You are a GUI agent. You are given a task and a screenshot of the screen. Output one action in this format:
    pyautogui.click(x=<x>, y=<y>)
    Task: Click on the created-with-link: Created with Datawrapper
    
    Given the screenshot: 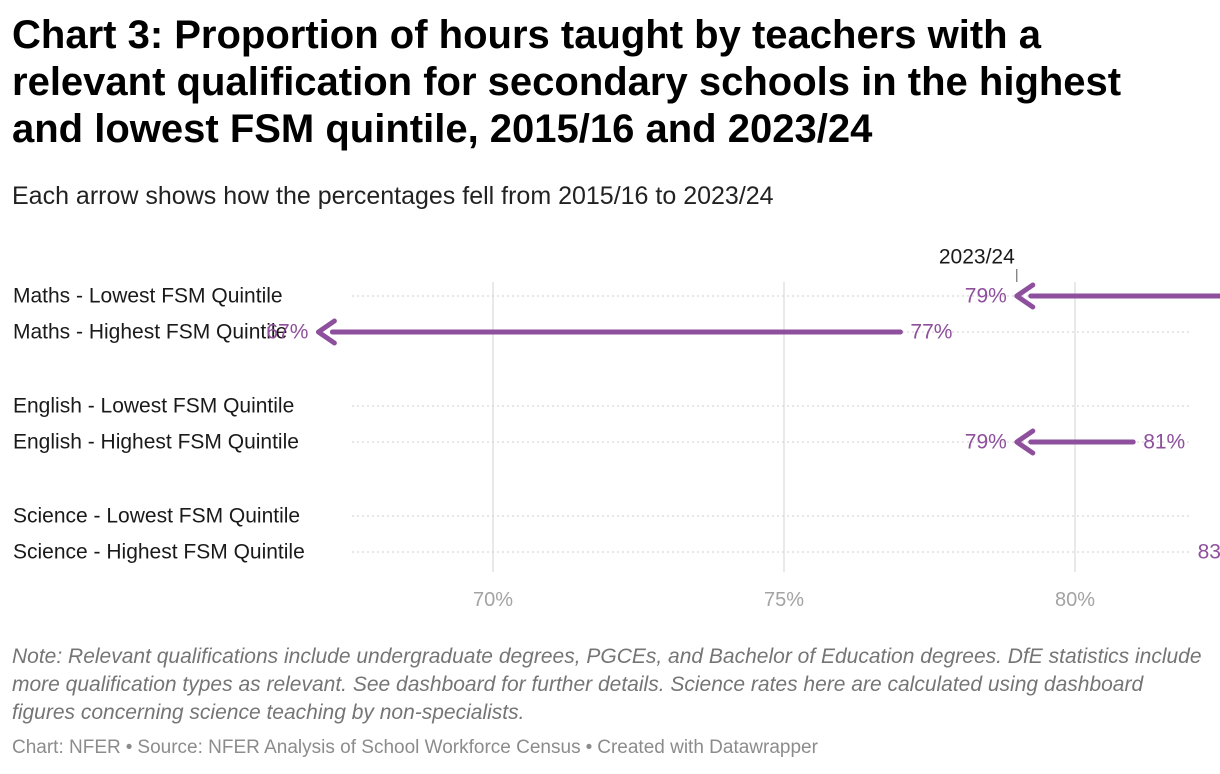 What is the action you would take?
    pyautogui.click(x=707, y=747)
    